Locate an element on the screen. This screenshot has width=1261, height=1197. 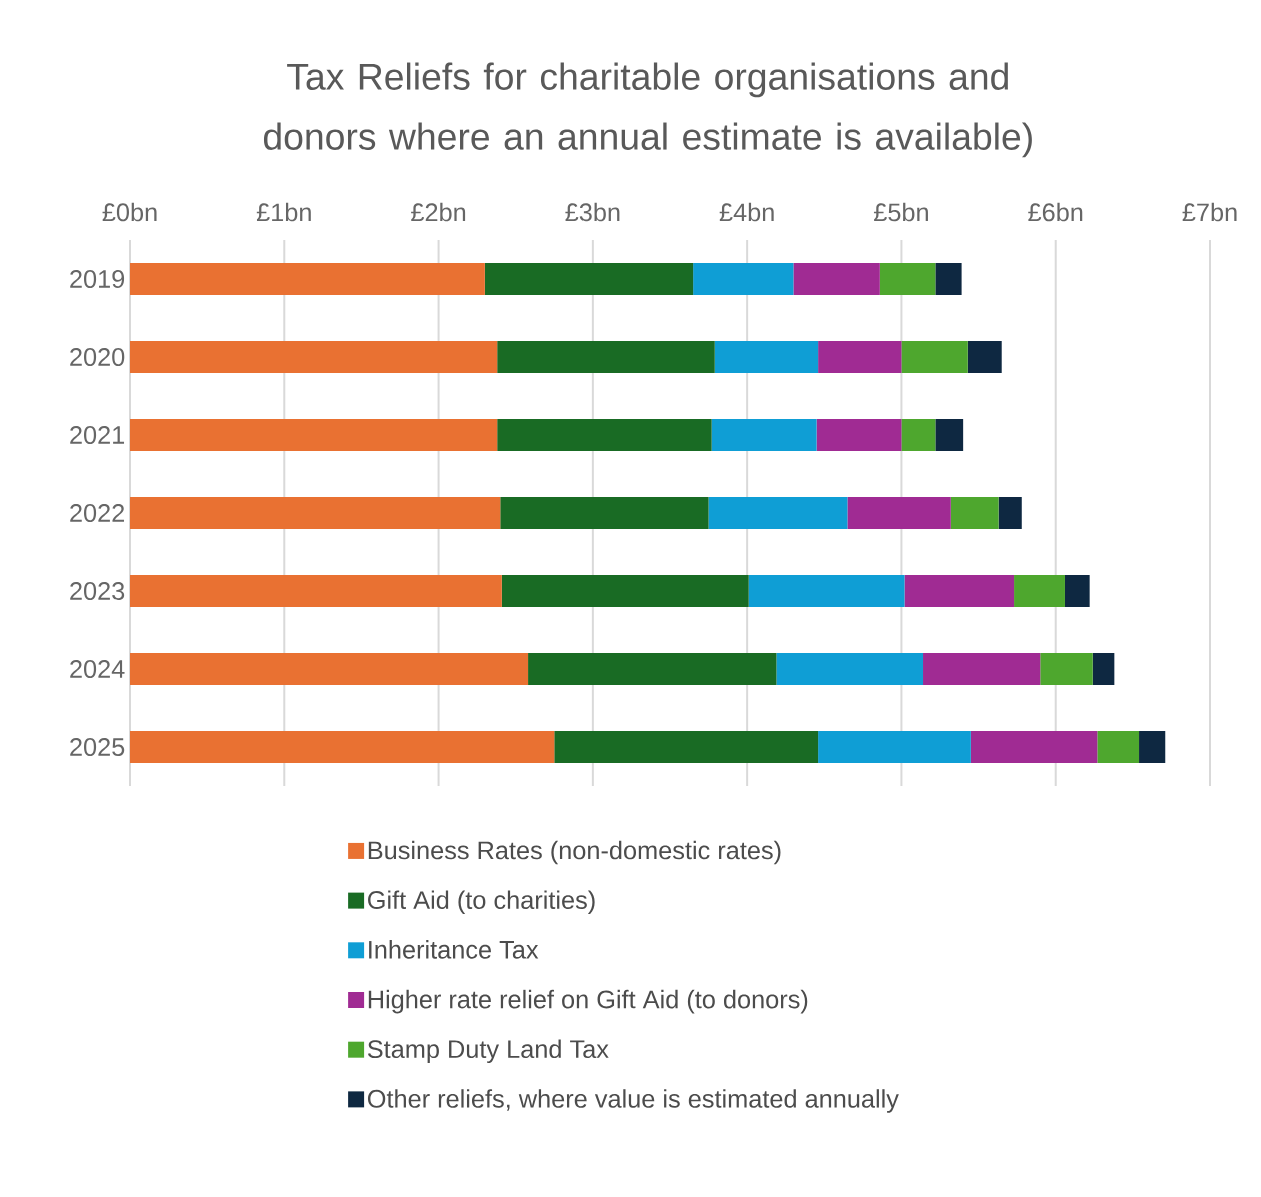
x-tick-label: £2bn is located at coordinates (438, 212).